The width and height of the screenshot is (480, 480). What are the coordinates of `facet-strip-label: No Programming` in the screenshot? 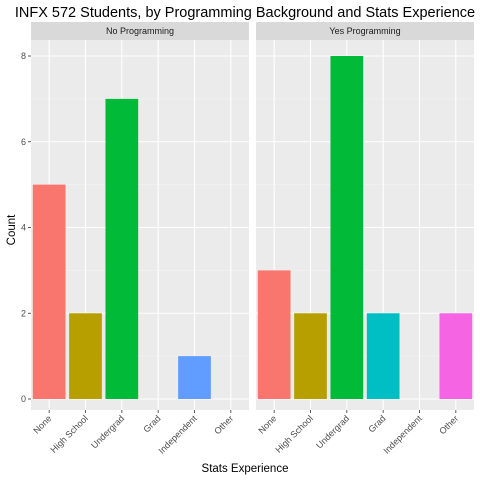 It's located at (140, 31).